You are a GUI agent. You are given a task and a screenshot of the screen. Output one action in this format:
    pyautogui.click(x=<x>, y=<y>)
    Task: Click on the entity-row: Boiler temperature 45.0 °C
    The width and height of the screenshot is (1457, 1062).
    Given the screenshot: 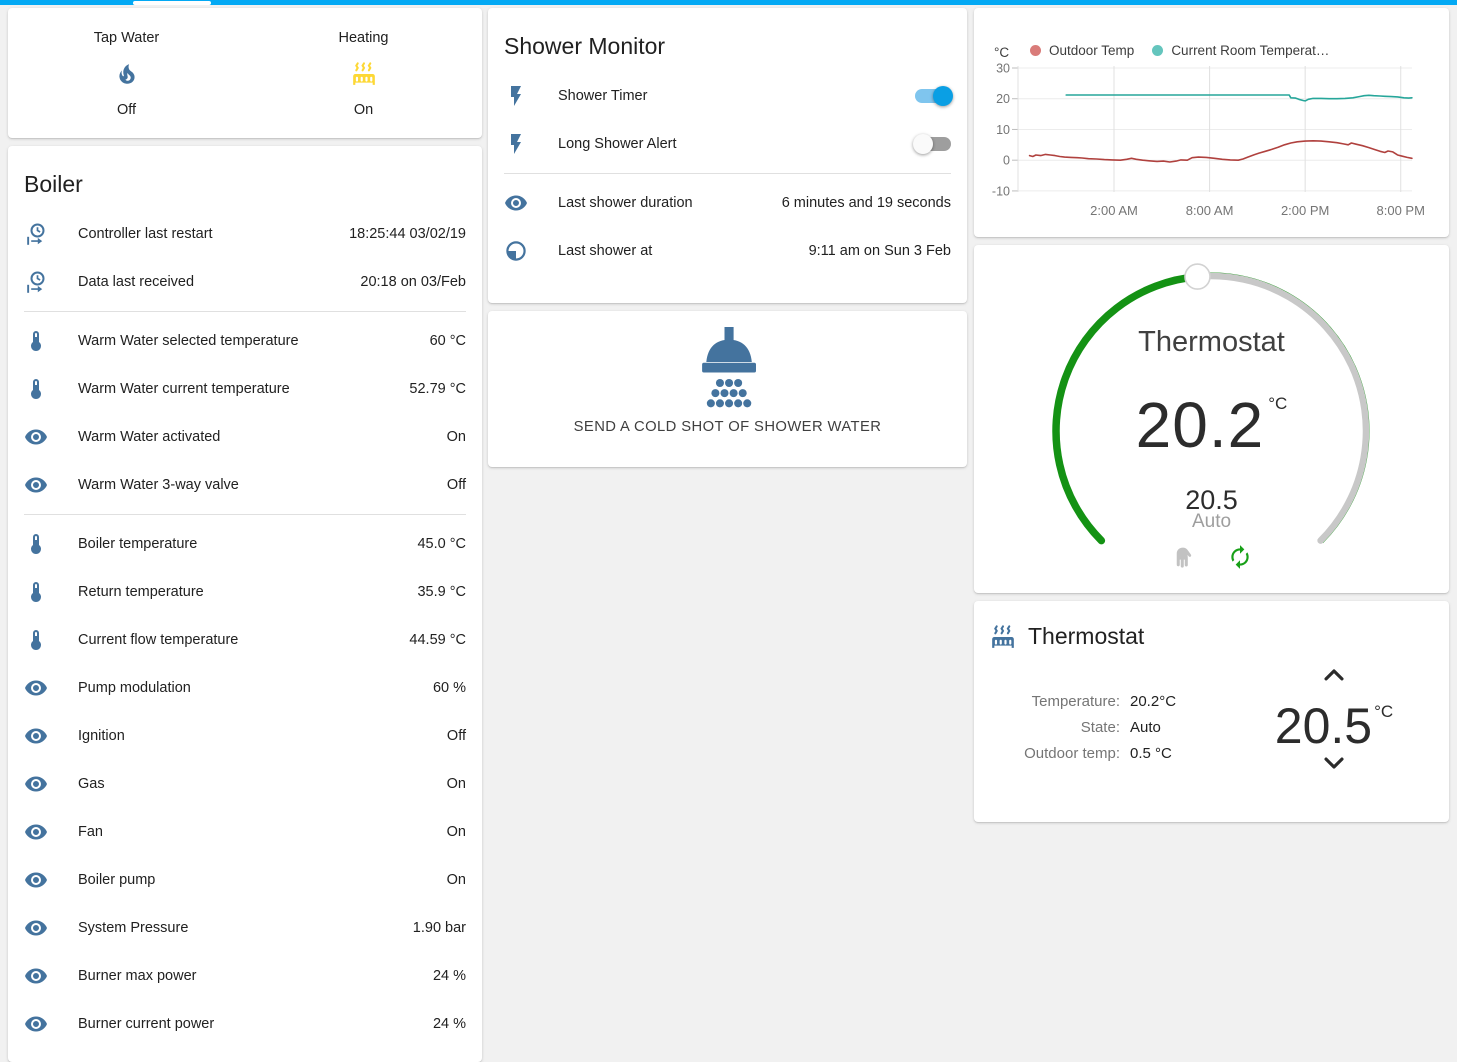 What is the action you would take?
    pyautogui.click(x=245, y=544)
    